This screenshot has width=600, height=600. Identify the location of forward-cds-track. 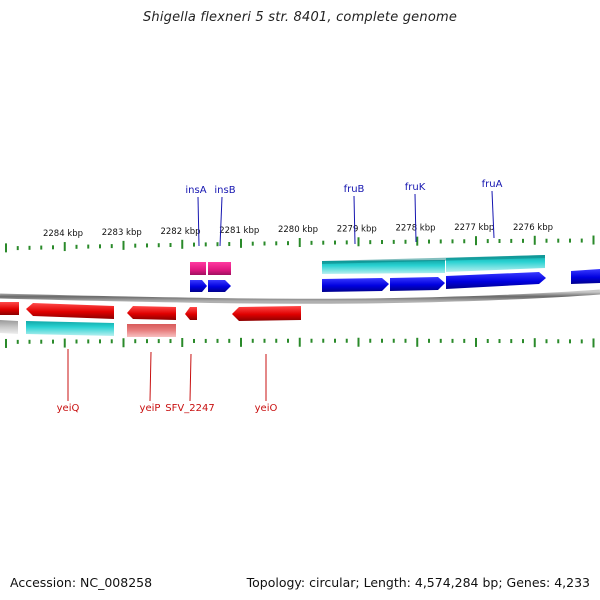
(395, 280).